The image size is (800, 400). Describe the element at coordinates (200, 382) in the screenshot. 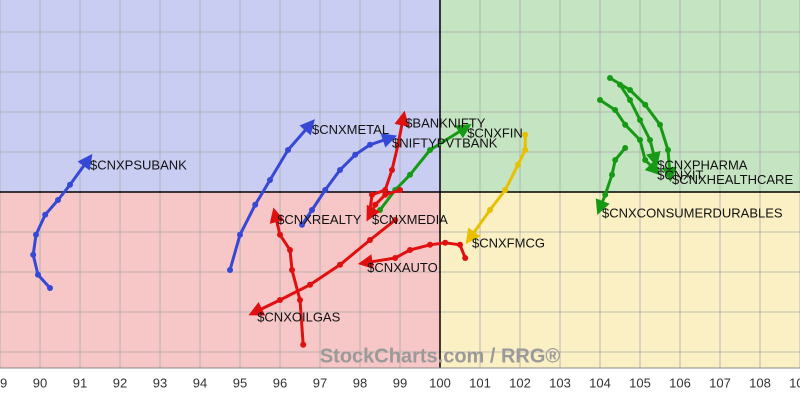

I see `x-tick-label: 94` at that location.